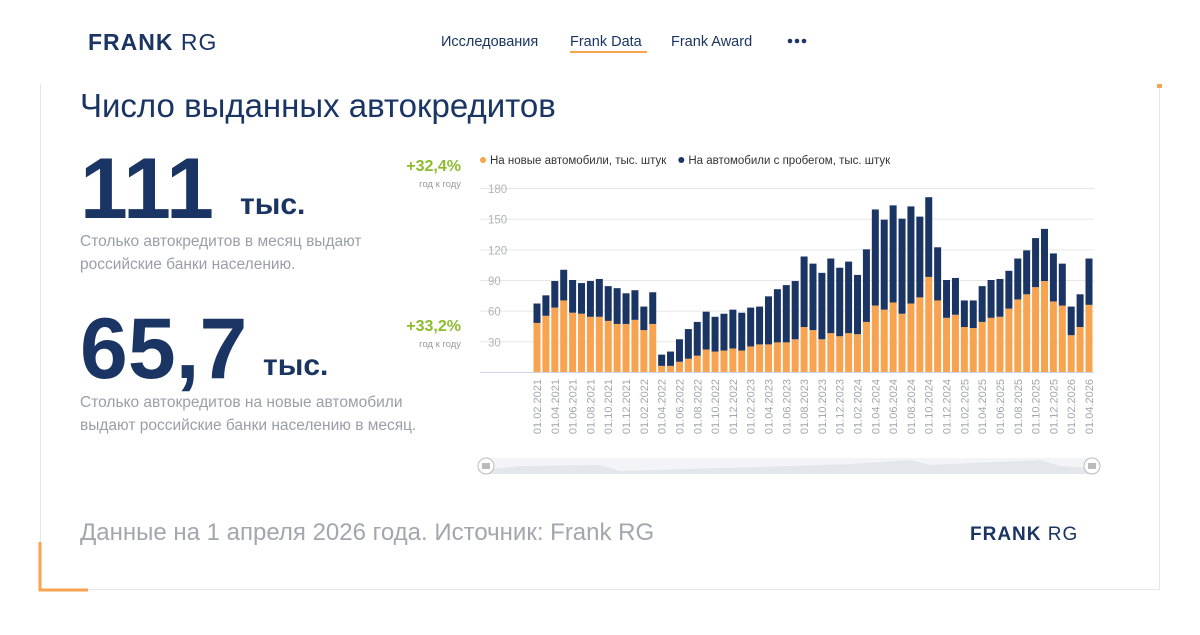 This screenshot has height=635, width=1200. I want to click on x-tick-label: 01.08.2024, so click(912, 406).